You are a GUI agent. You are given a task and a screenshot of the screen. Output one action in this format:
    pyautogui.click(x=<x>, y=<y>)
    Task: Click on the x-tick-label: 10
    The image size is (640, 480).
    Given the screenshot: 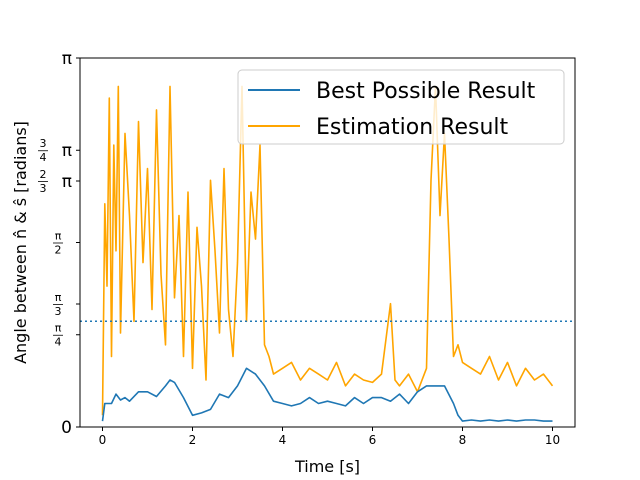 What is the action you would take?
    pyautogui.click(x=552, y=440)
    